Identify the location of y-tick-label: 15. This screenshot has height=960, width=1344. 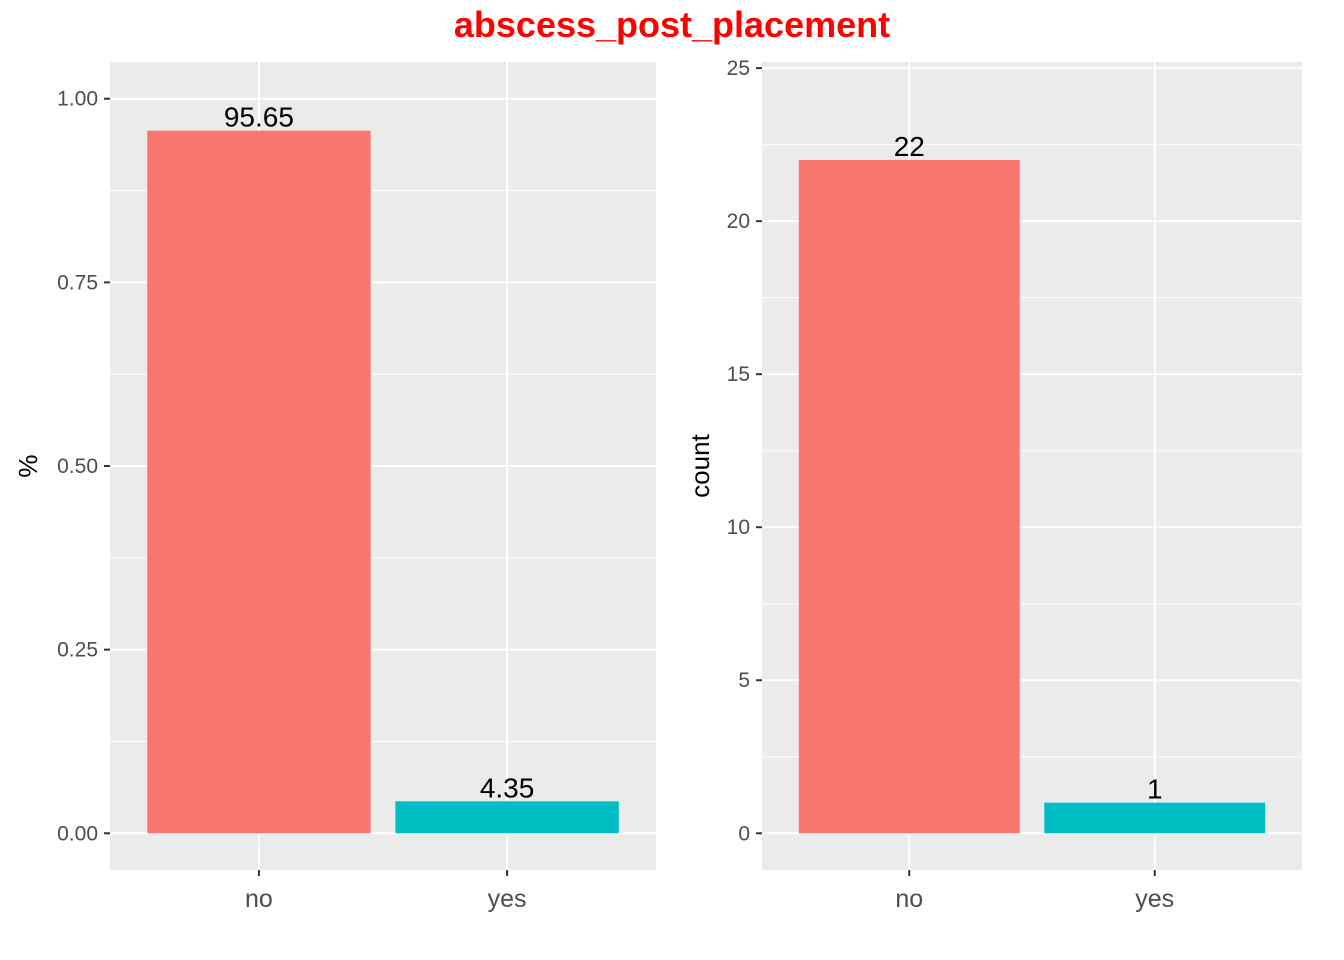
(738, 374).